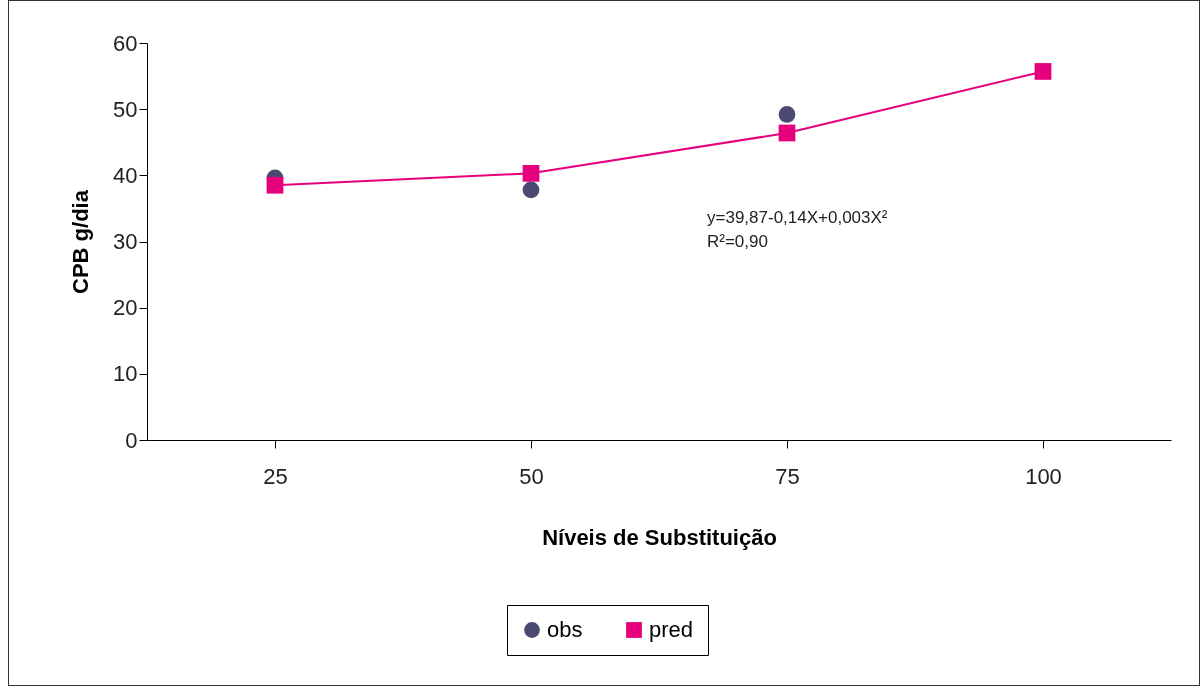 The height and width of the screenshot is (686, 1201). Describe the element at coordinates (125, 241) in the screenshot. I see `y-tick-label: 30` at that location.